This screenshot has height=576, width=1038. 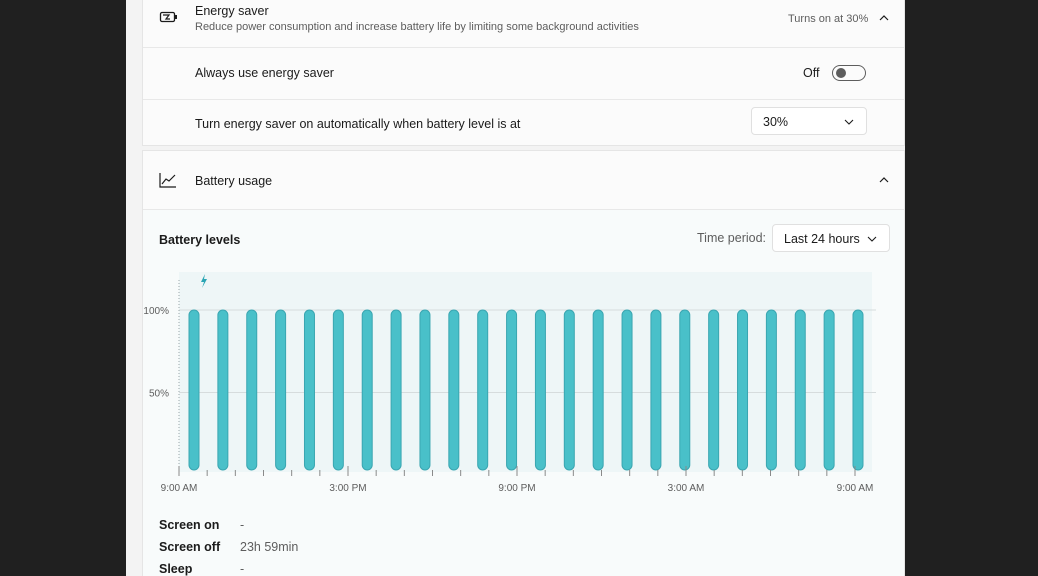 What do you see at coordinates (159, 394) in the screenshot?
I see `y-tick-label: 50%` at bounding box center [159, 394].